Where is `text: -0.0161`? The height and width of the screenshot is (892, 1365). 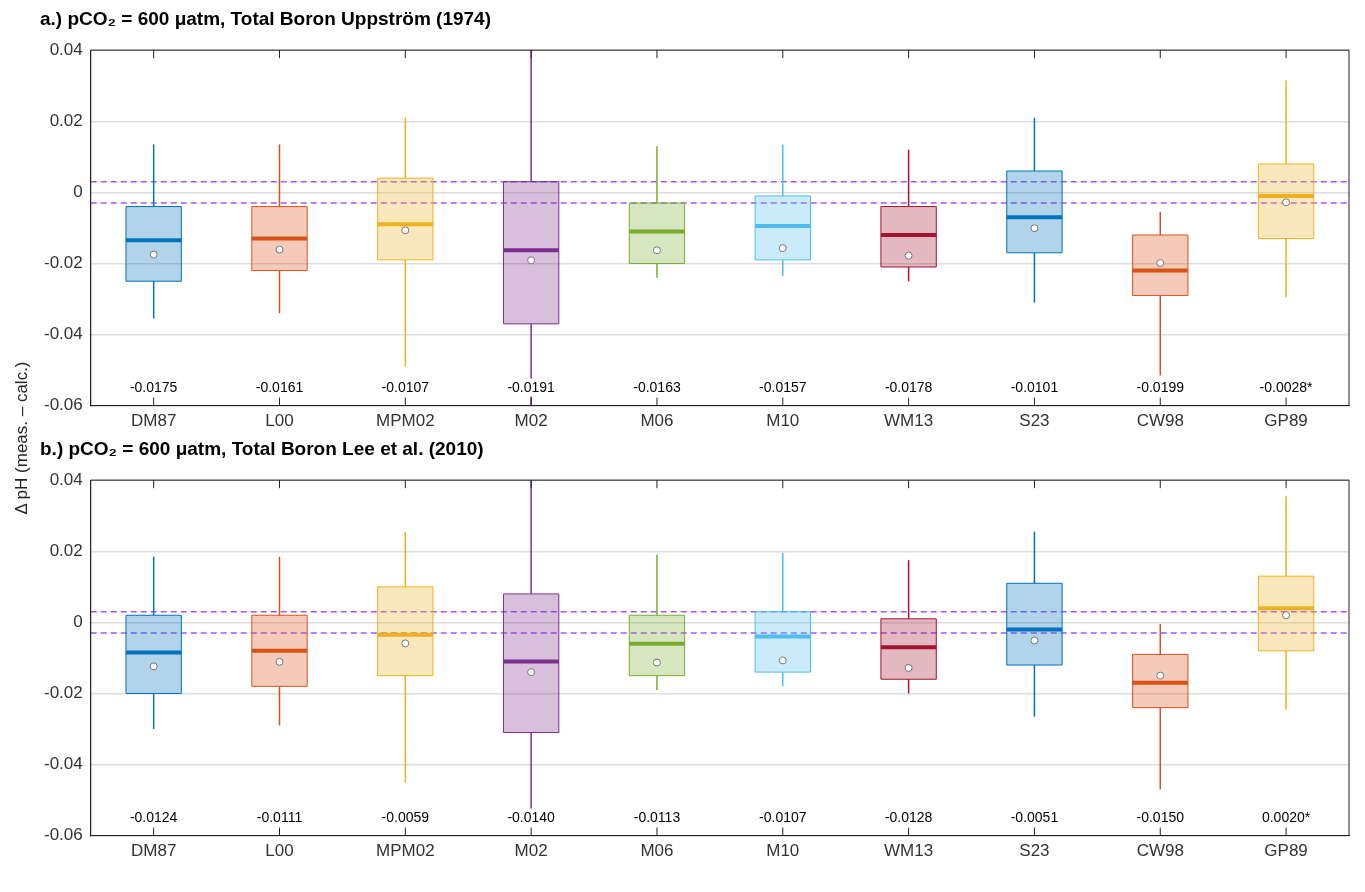
text: -0.0161 is located at coordinates (279, 387).